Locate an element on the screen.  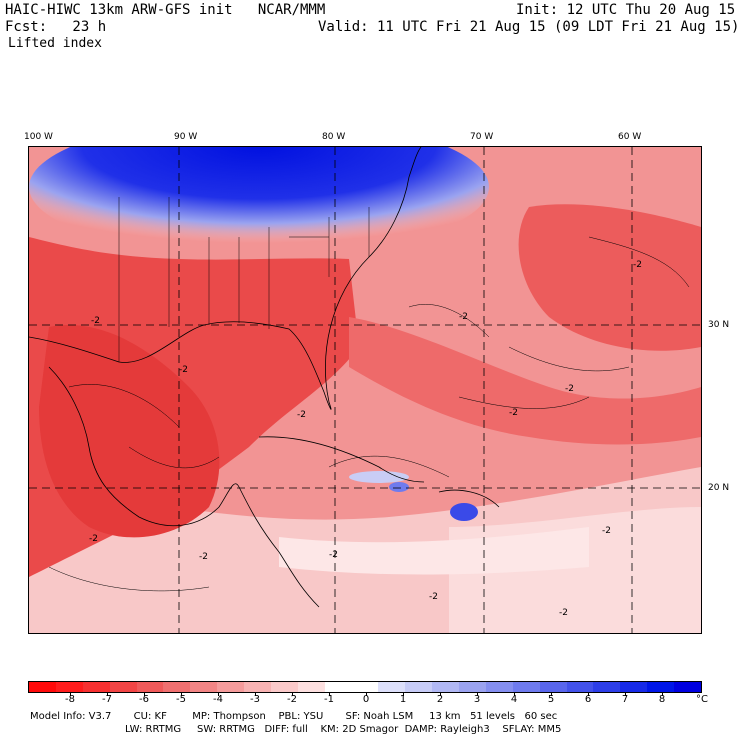
north-cool-region is located at coordinates (259, 202).